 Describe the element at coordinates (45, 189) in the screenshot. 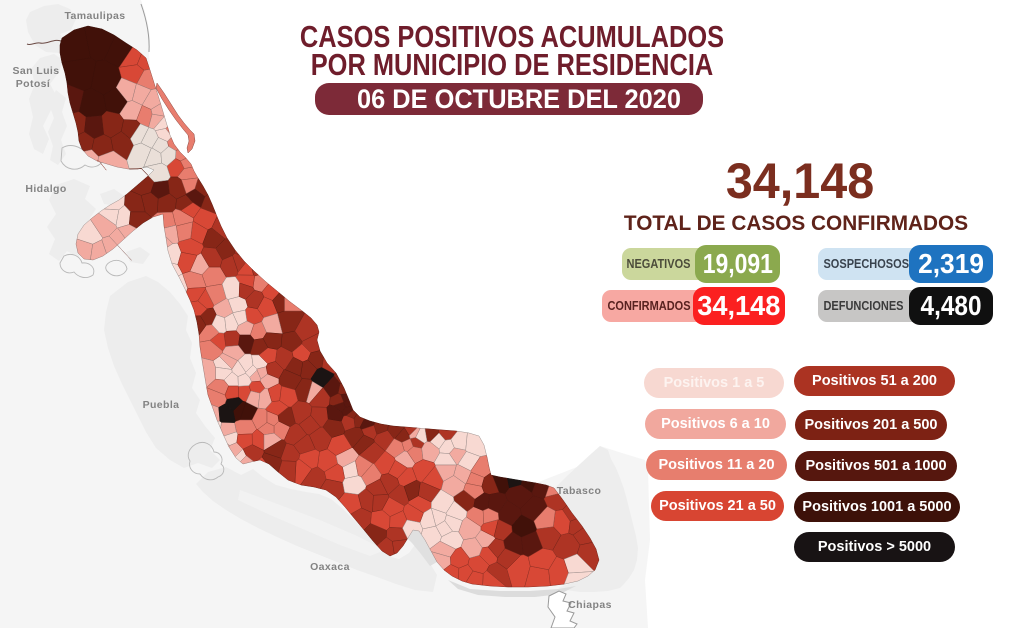

I see `svg-text: Hidalgo` at that location.